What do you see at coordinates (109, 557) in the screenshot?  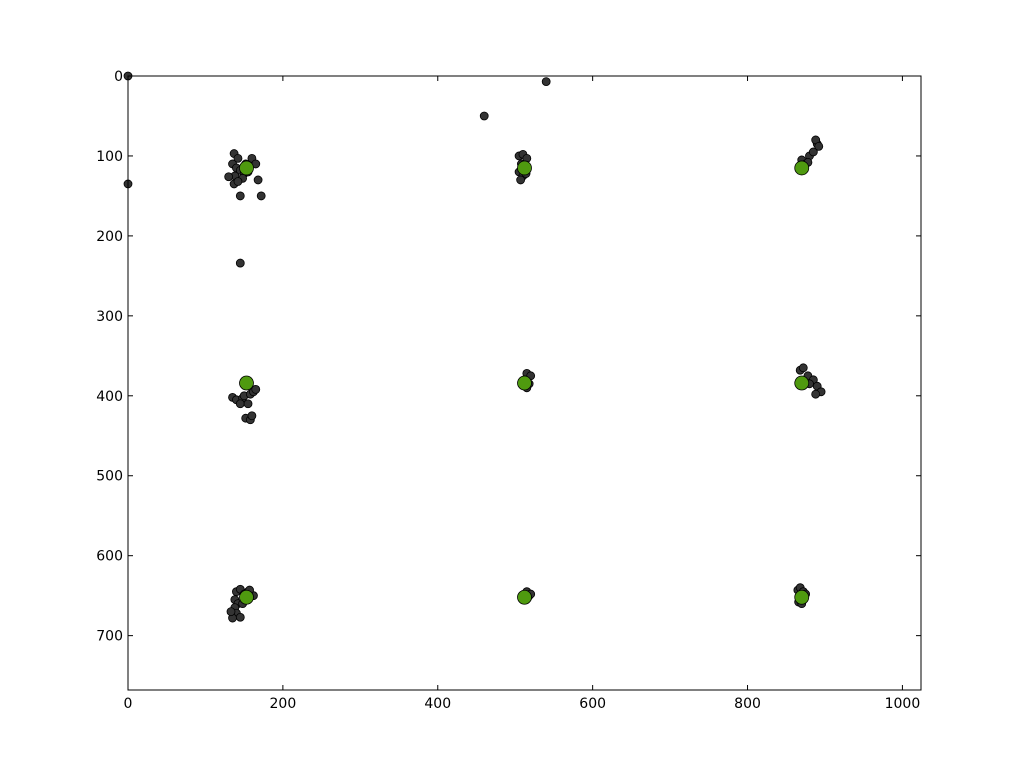 I see `y-tick-label-6: 600` at bounding box center [109, 557].